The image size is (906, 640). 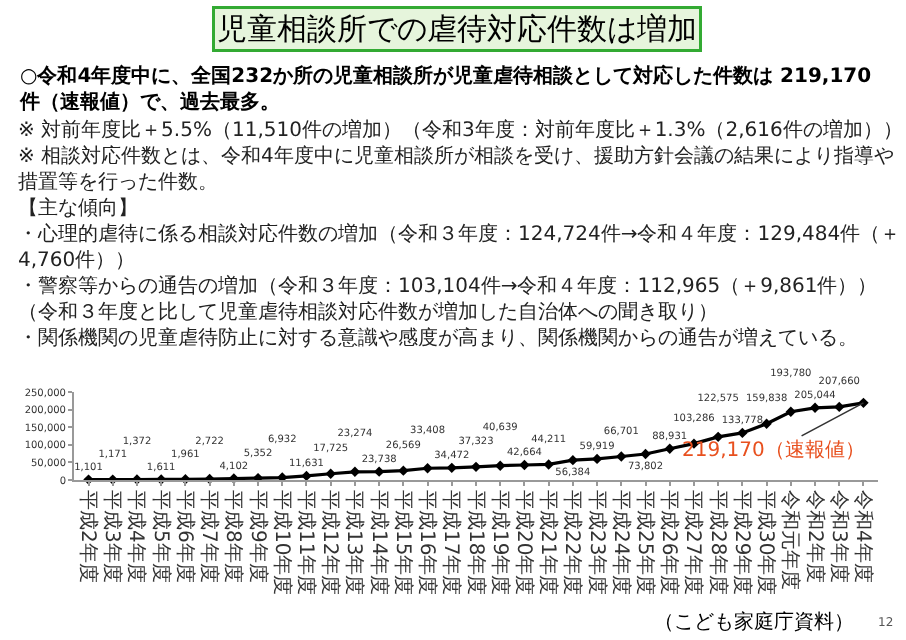 I want to click on x-tick-label: 平成2年度, so click(x=88, y=536).